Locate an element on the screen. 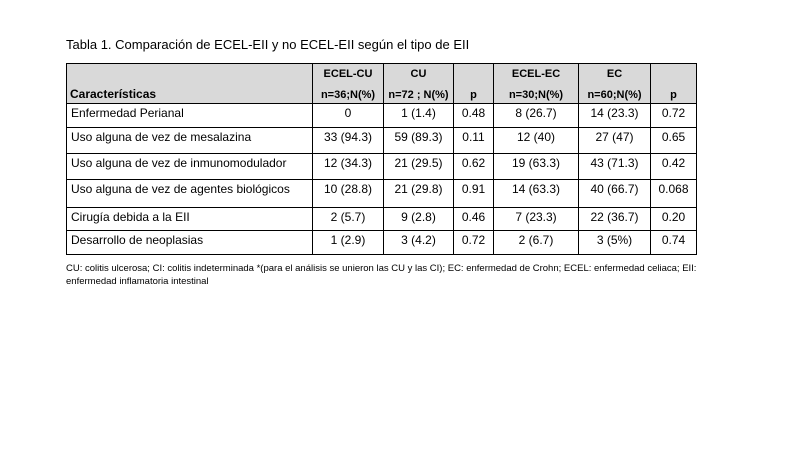  header-group-sub: n=30;N(%) is located at coordinates (536, 95).